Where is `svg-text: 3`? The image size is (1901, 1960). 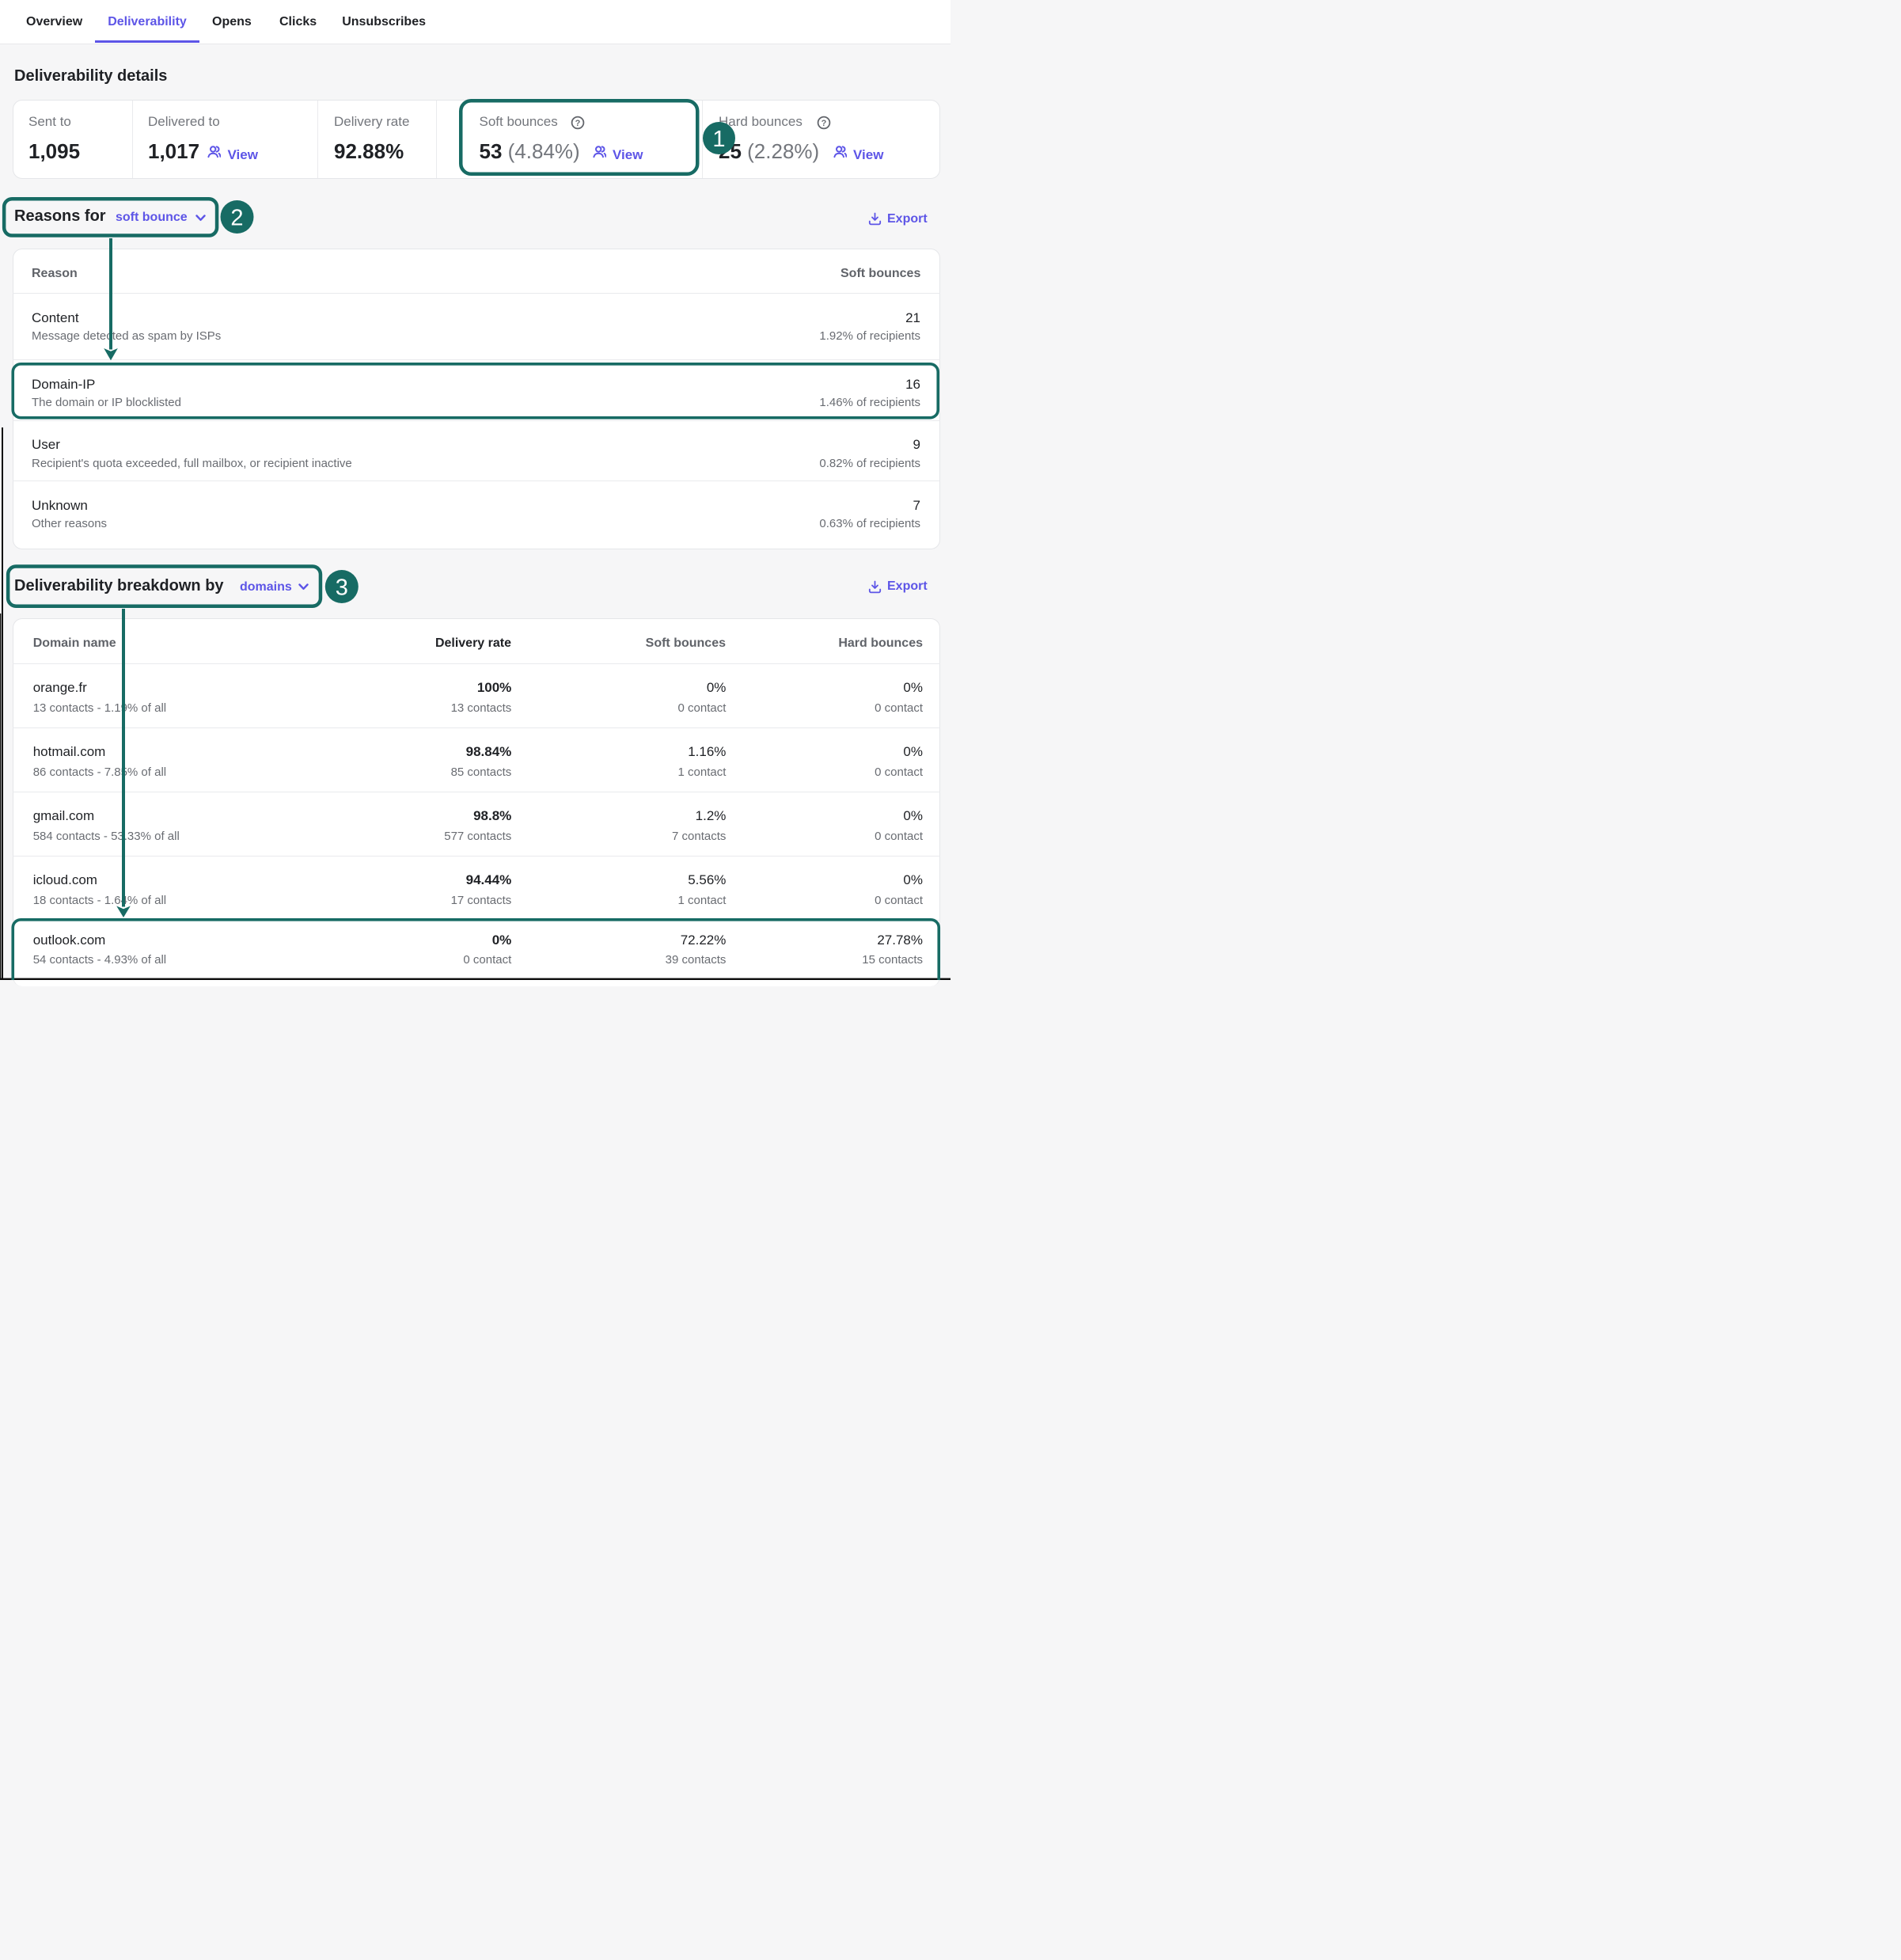
svg-text: 3 is located at coordinates (342, 588).